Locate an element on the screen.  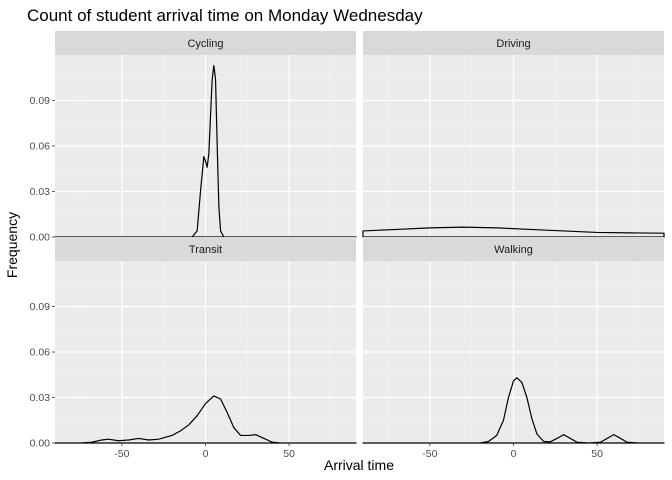
facet-strip-label: Transit is located at coordinates (205, 250).